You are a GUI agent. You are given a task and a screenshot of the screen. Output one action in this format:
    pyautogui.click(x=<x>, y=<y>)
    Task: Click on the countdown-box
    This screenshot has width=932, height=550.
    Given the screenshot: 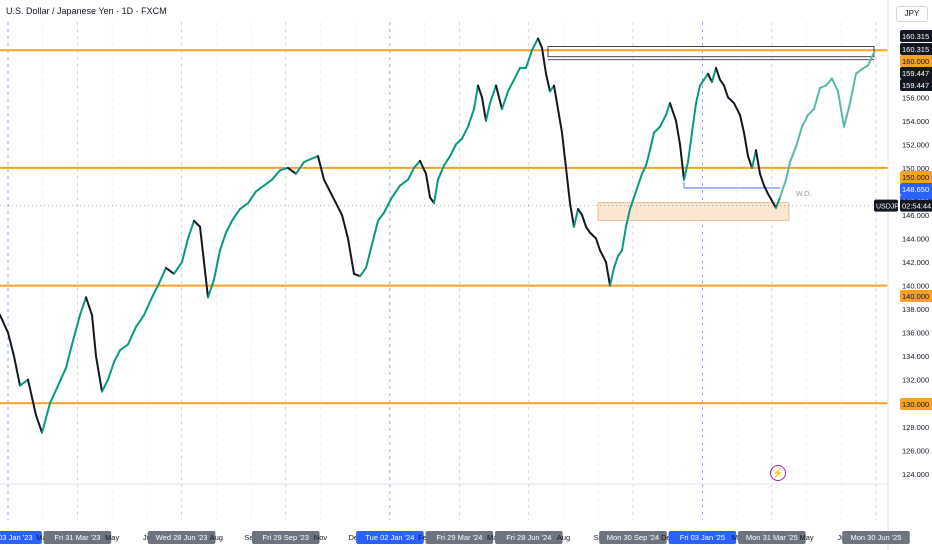 What is the action you would take?
    pyautogui.click(x=916, y=205)
    